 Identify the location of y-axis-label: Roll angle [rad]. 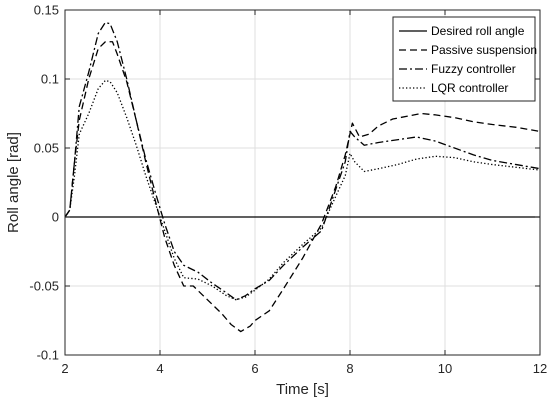
(13, 182).